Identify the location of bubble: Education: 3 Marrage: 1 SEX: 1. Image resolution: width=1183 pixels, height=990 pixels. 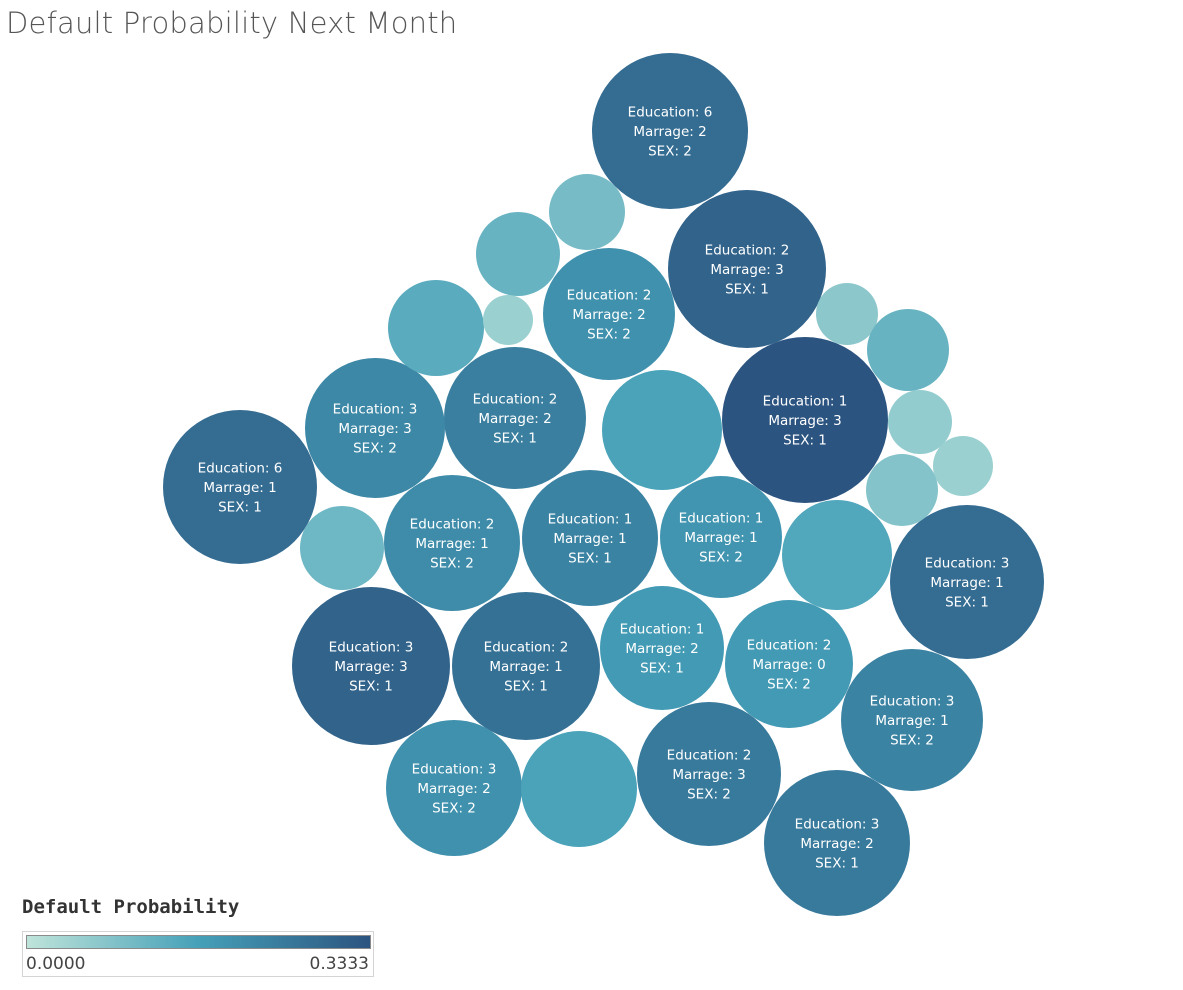
(967, 582).